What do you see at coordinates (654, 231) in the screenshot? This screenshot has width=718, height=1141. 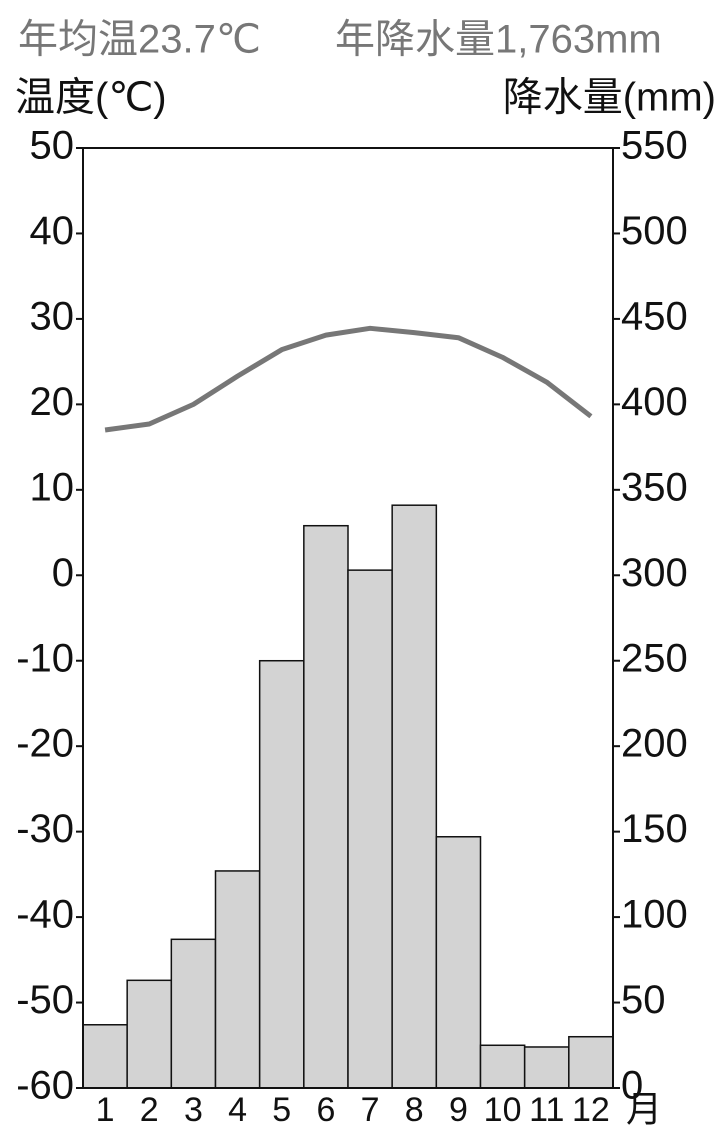 I see `y2-tick-label: 500` at bounding box center [654, 231].